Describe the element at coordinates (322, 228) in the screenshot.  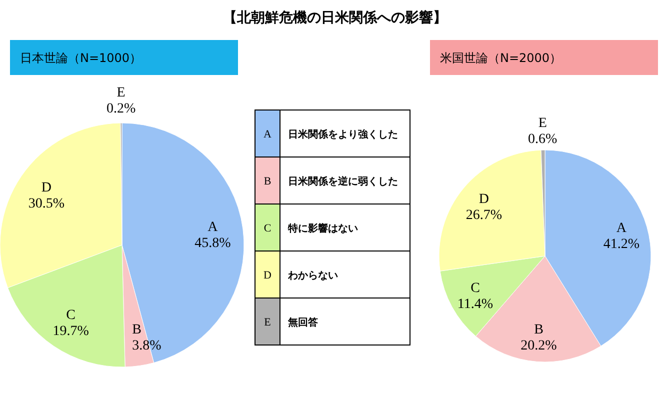
I see `text: 特に影響はない` at that location.